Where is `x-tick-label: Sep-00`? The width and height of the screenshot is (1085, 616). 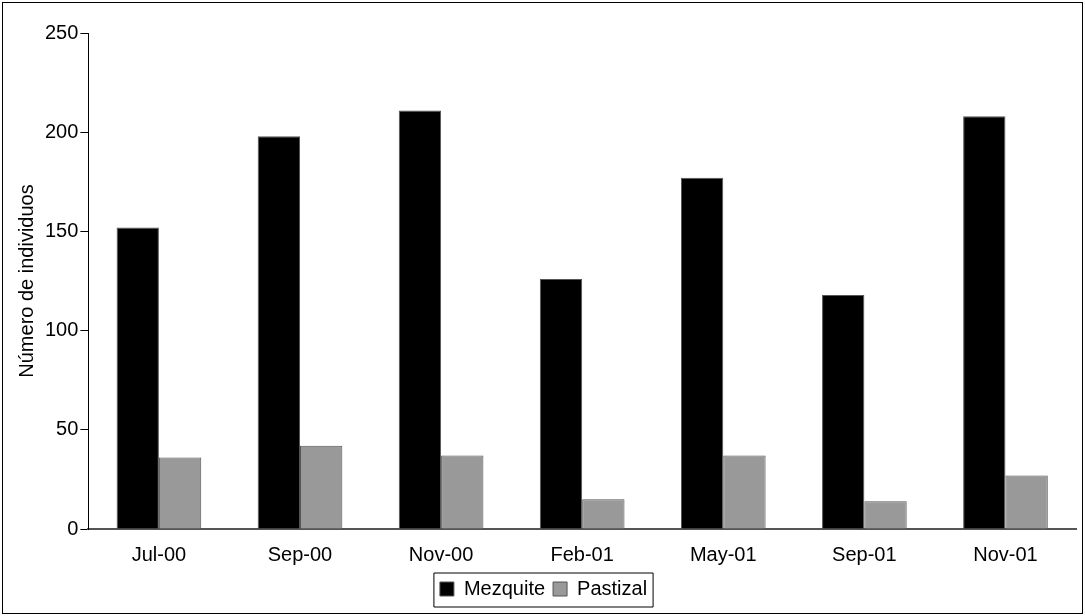 x-tick-label: Sep-00 is located at coordinates (300, 553).